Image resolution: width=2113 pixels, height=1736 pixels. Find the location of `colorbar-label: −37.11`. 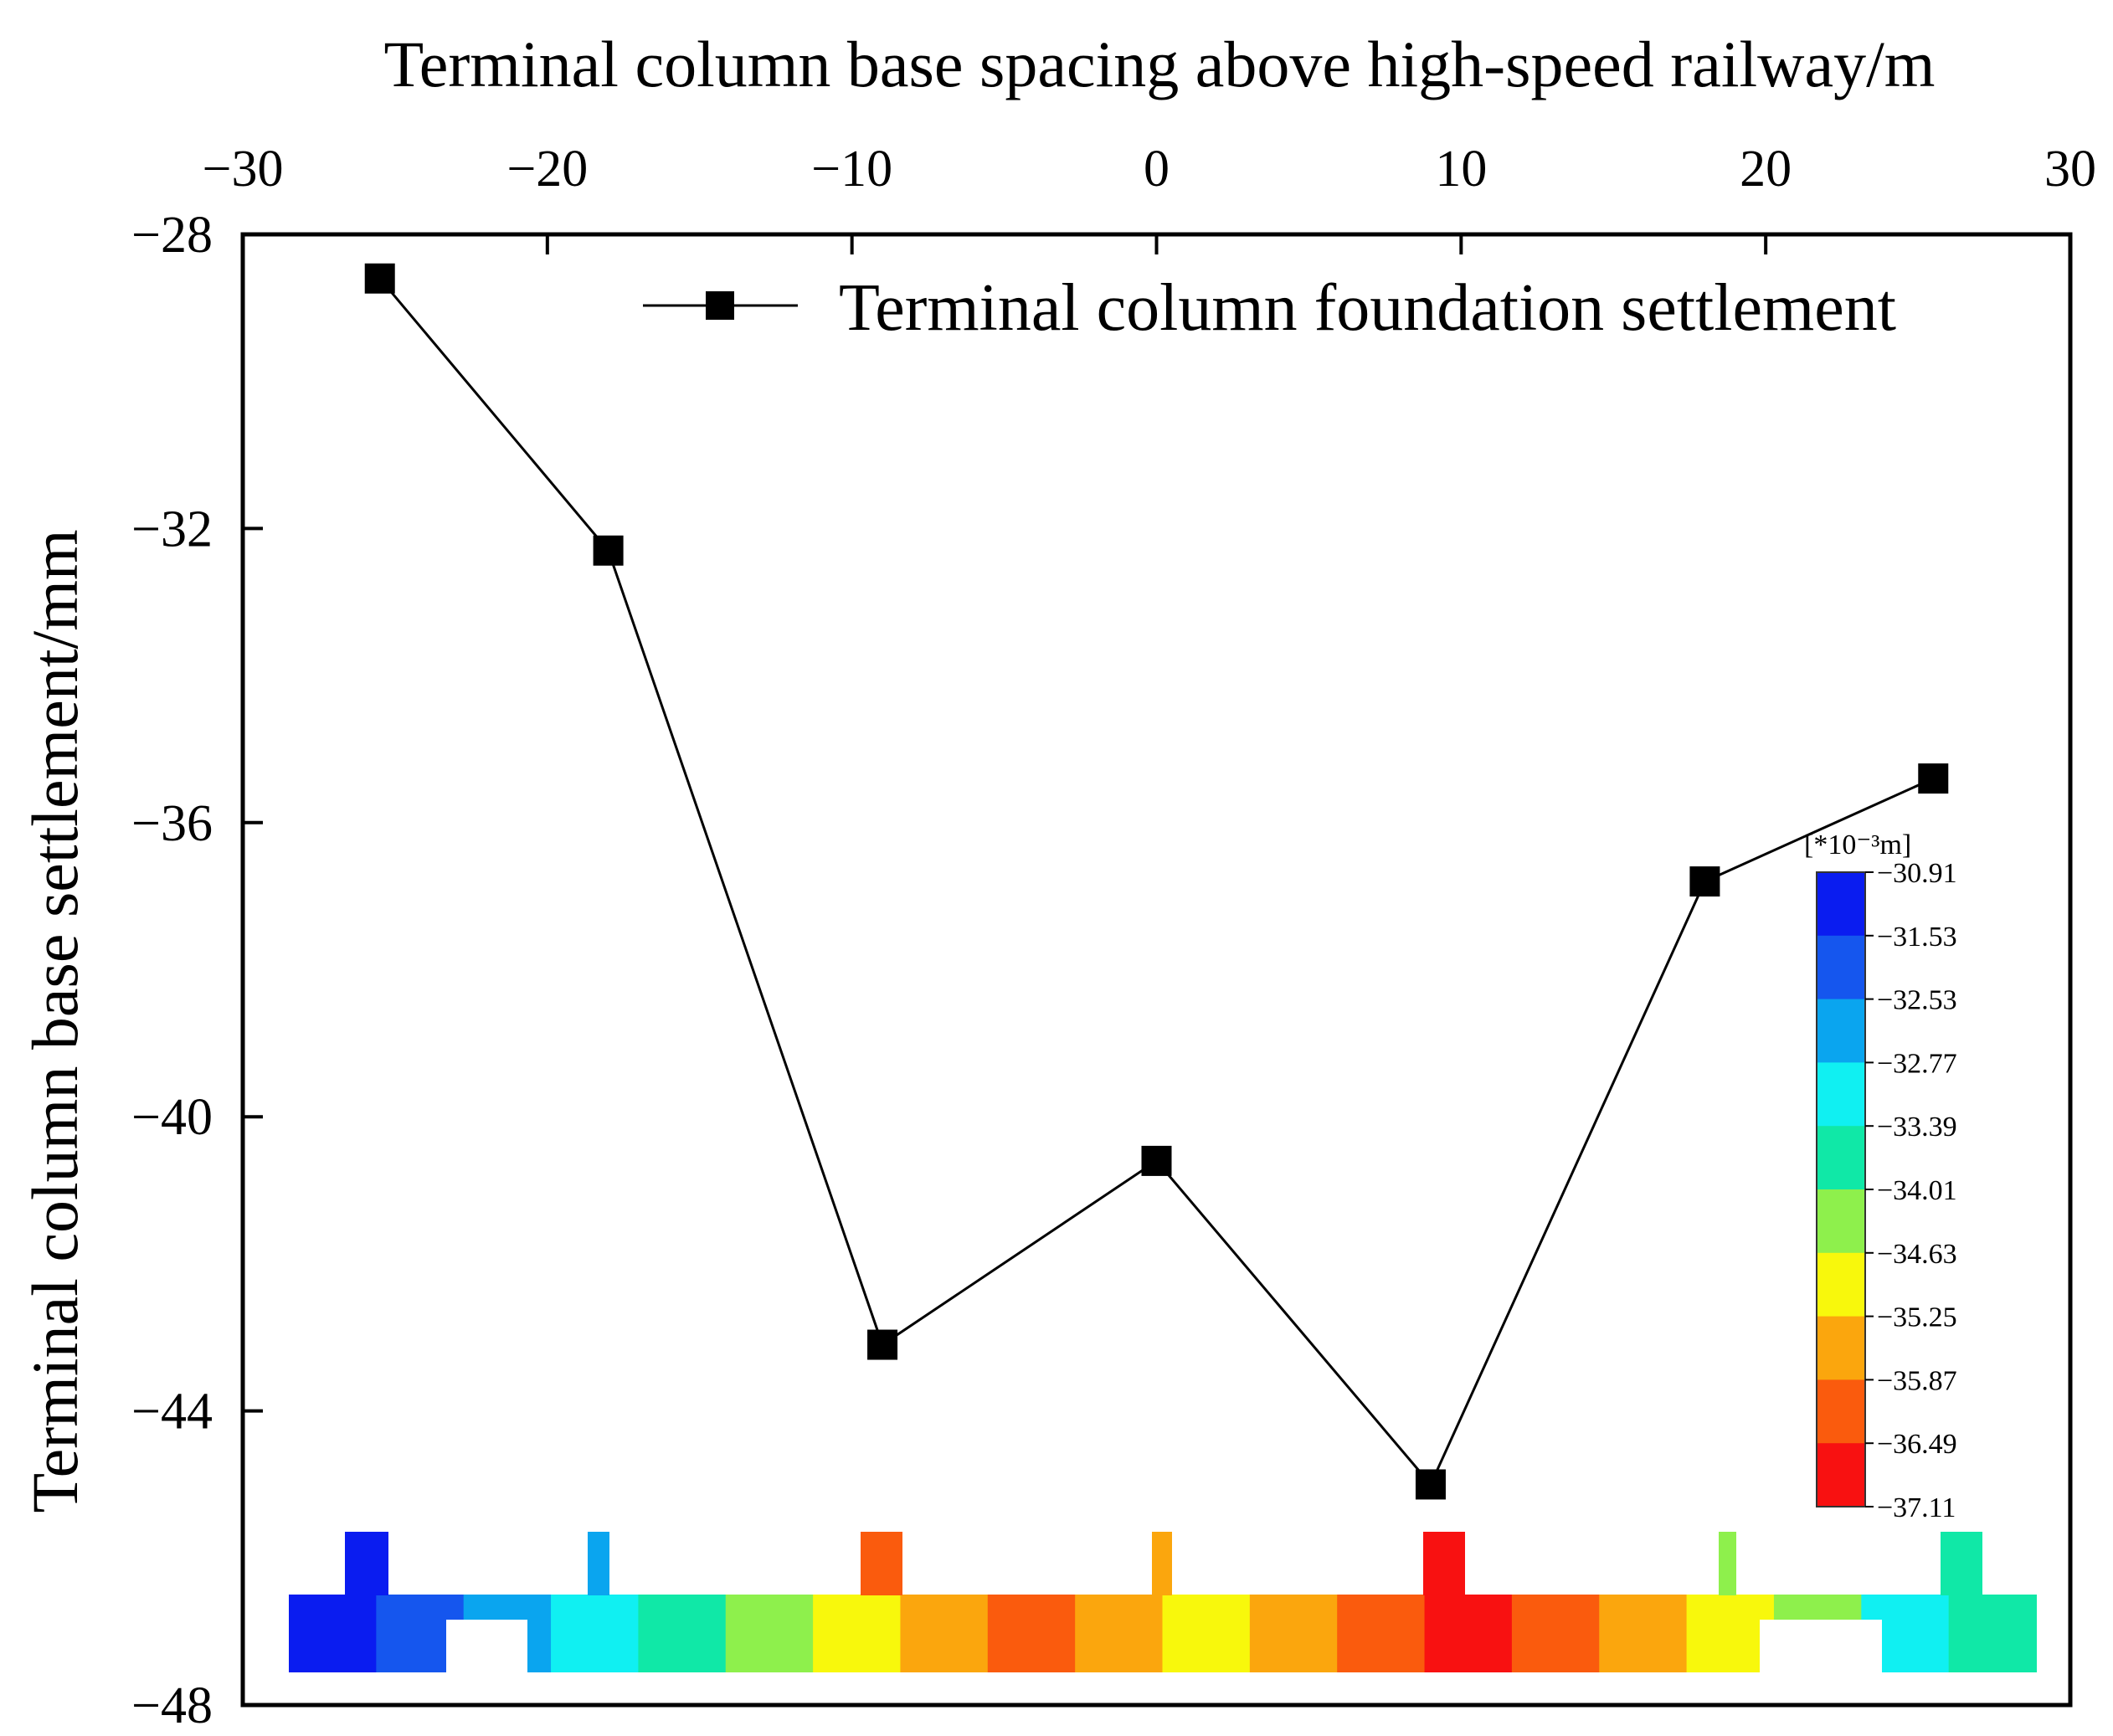

colorbar-label: −37.11 is located at coordinates (1917, 1507).